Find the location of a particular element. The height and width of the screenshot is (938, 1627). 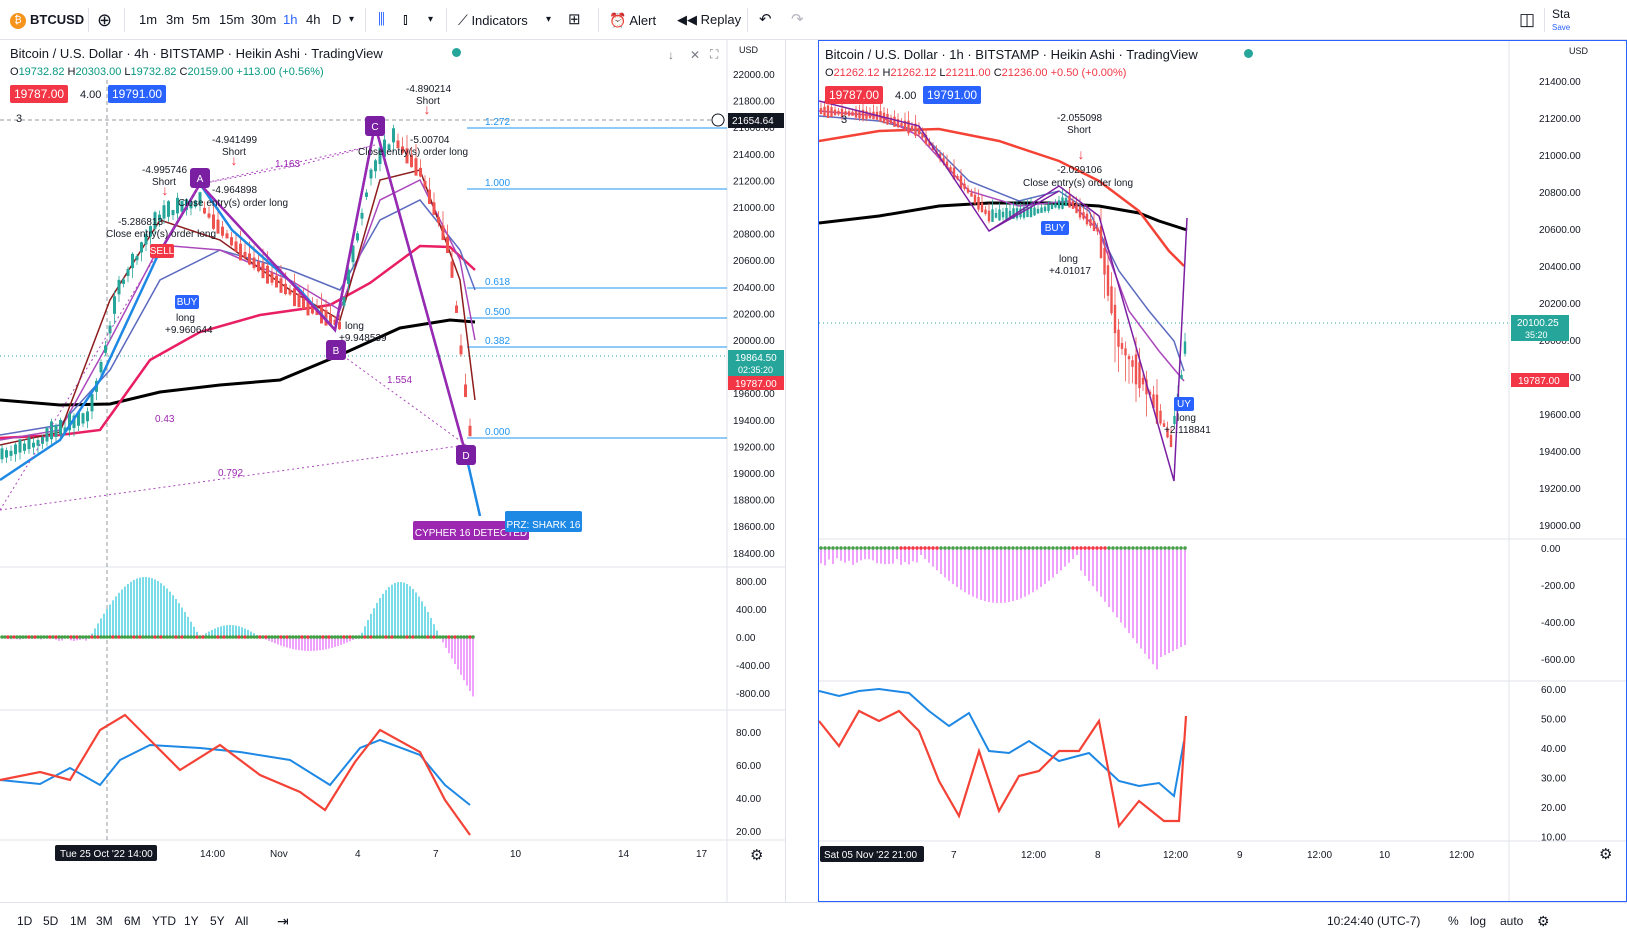

right-buy-marker-bg is located at coordinates (1055, 228).